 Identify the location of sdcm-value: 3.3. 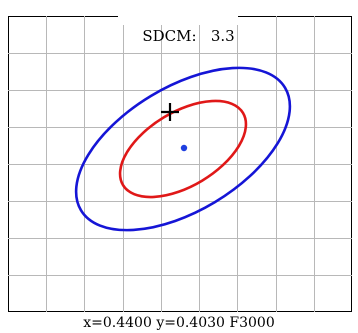
(222, 36).